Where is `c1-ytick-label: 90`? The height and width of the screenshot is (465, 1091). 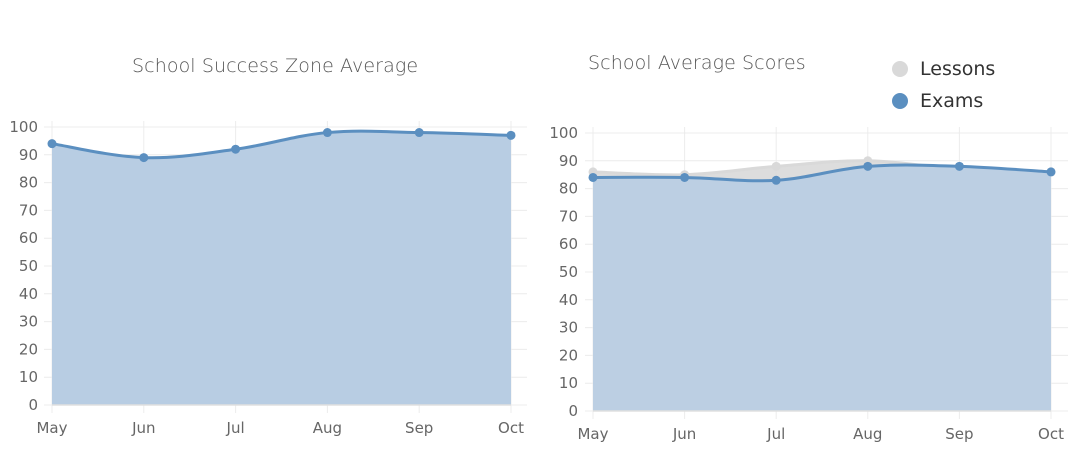
c1-ytick-label: 90 is located at coordinates (28, 155).